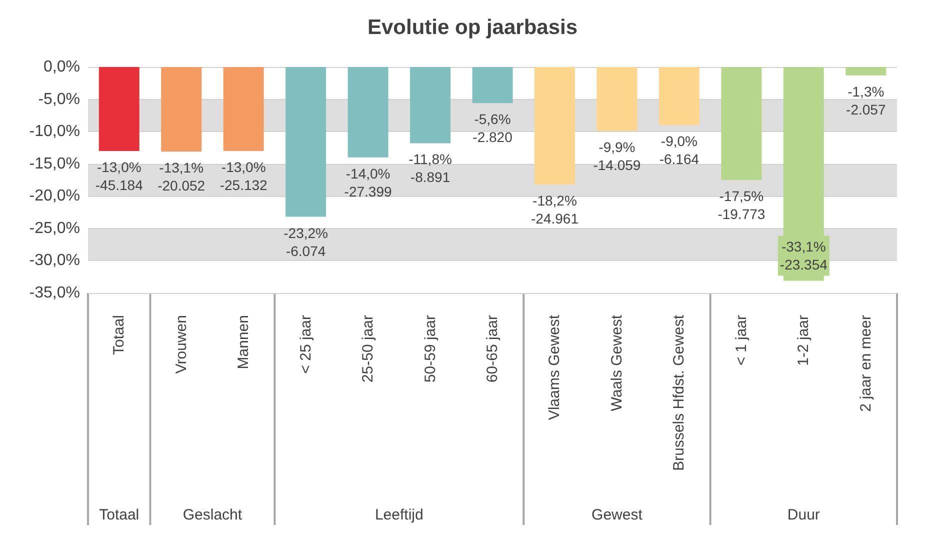 The height and width of the screenshot is (556, 945). Describe the element at coordinates (803, 515) in the screenshot. I see `text: Duur` at that location.